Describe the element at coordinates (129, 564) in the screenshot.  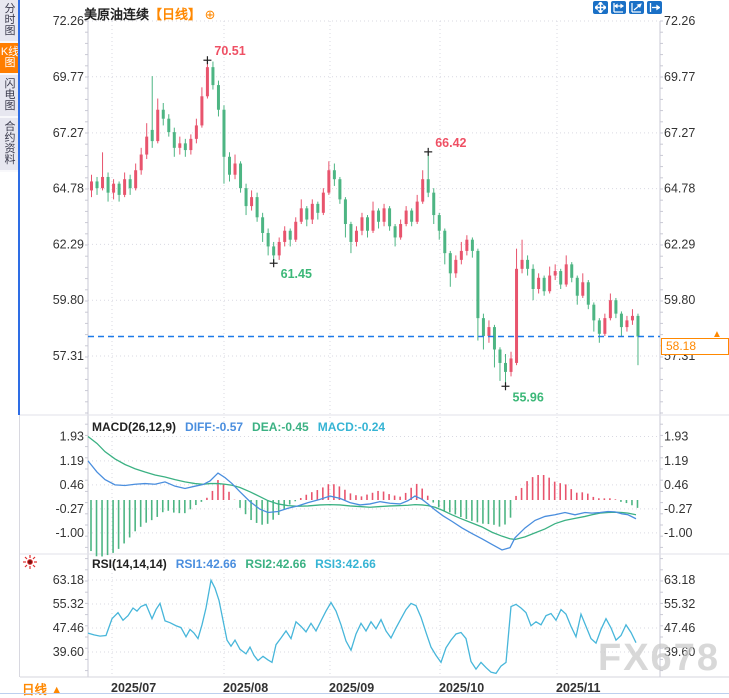
I see `rsi-params-label: RSI(14,14,14)` at that location.